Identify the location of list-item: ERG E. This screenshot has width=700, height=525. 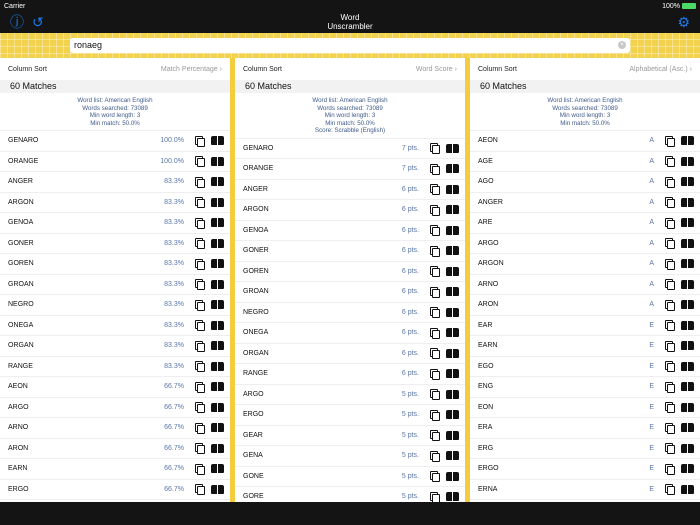
(585, 449).